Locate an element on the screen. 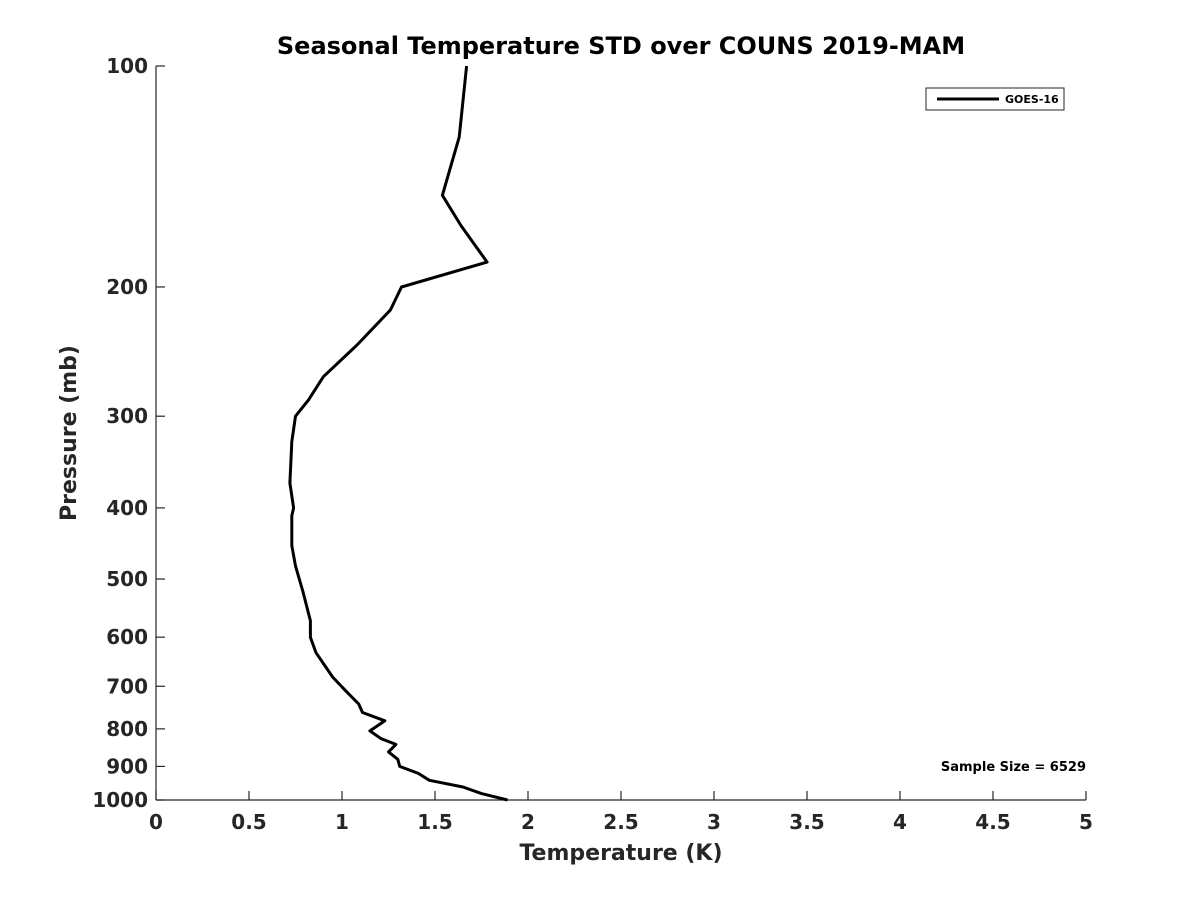  x-tick-label: 4.5 is located at coordinates (992, 822).